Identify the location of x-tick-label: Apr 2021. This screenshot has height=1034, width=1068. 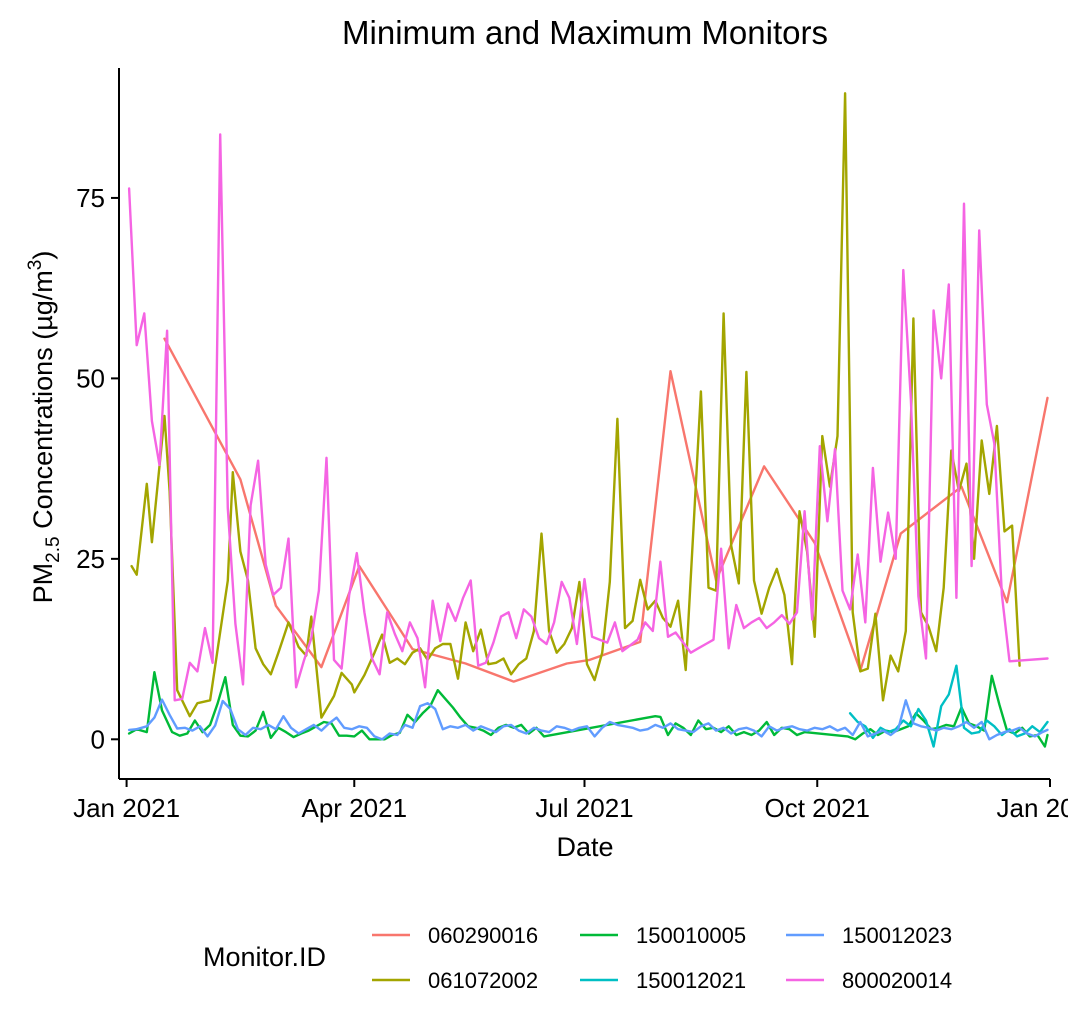
(355, 808).